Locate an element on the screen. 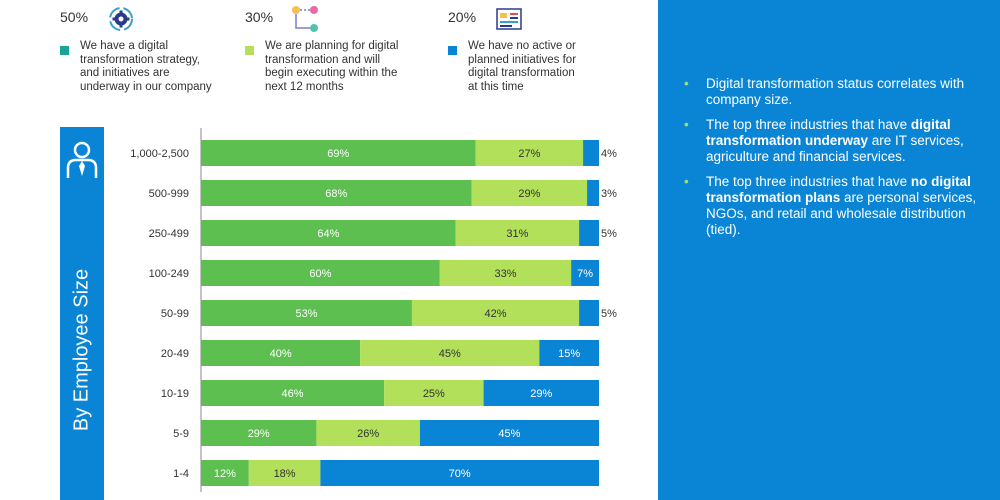 This screenshot has width=1000, height=500. data-label: 70% is located at coordinates (460, 474).